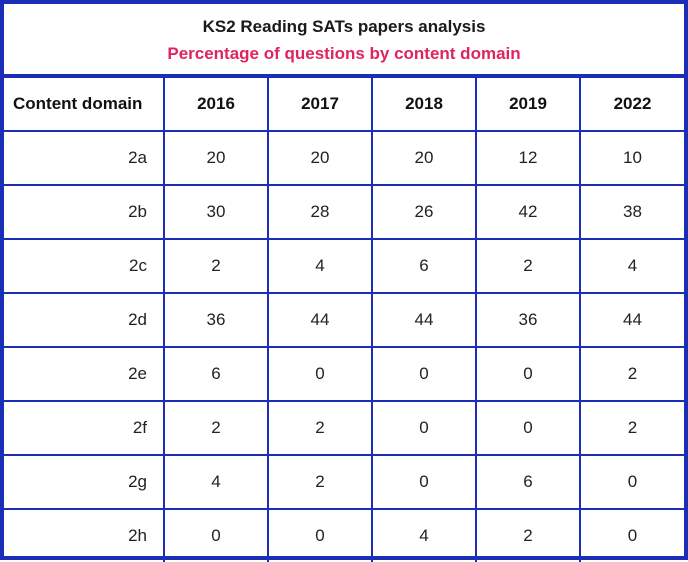  Describe the element at coordinates (320, 212) in the screenshot. I see `percentage-cell: 28` at that location.